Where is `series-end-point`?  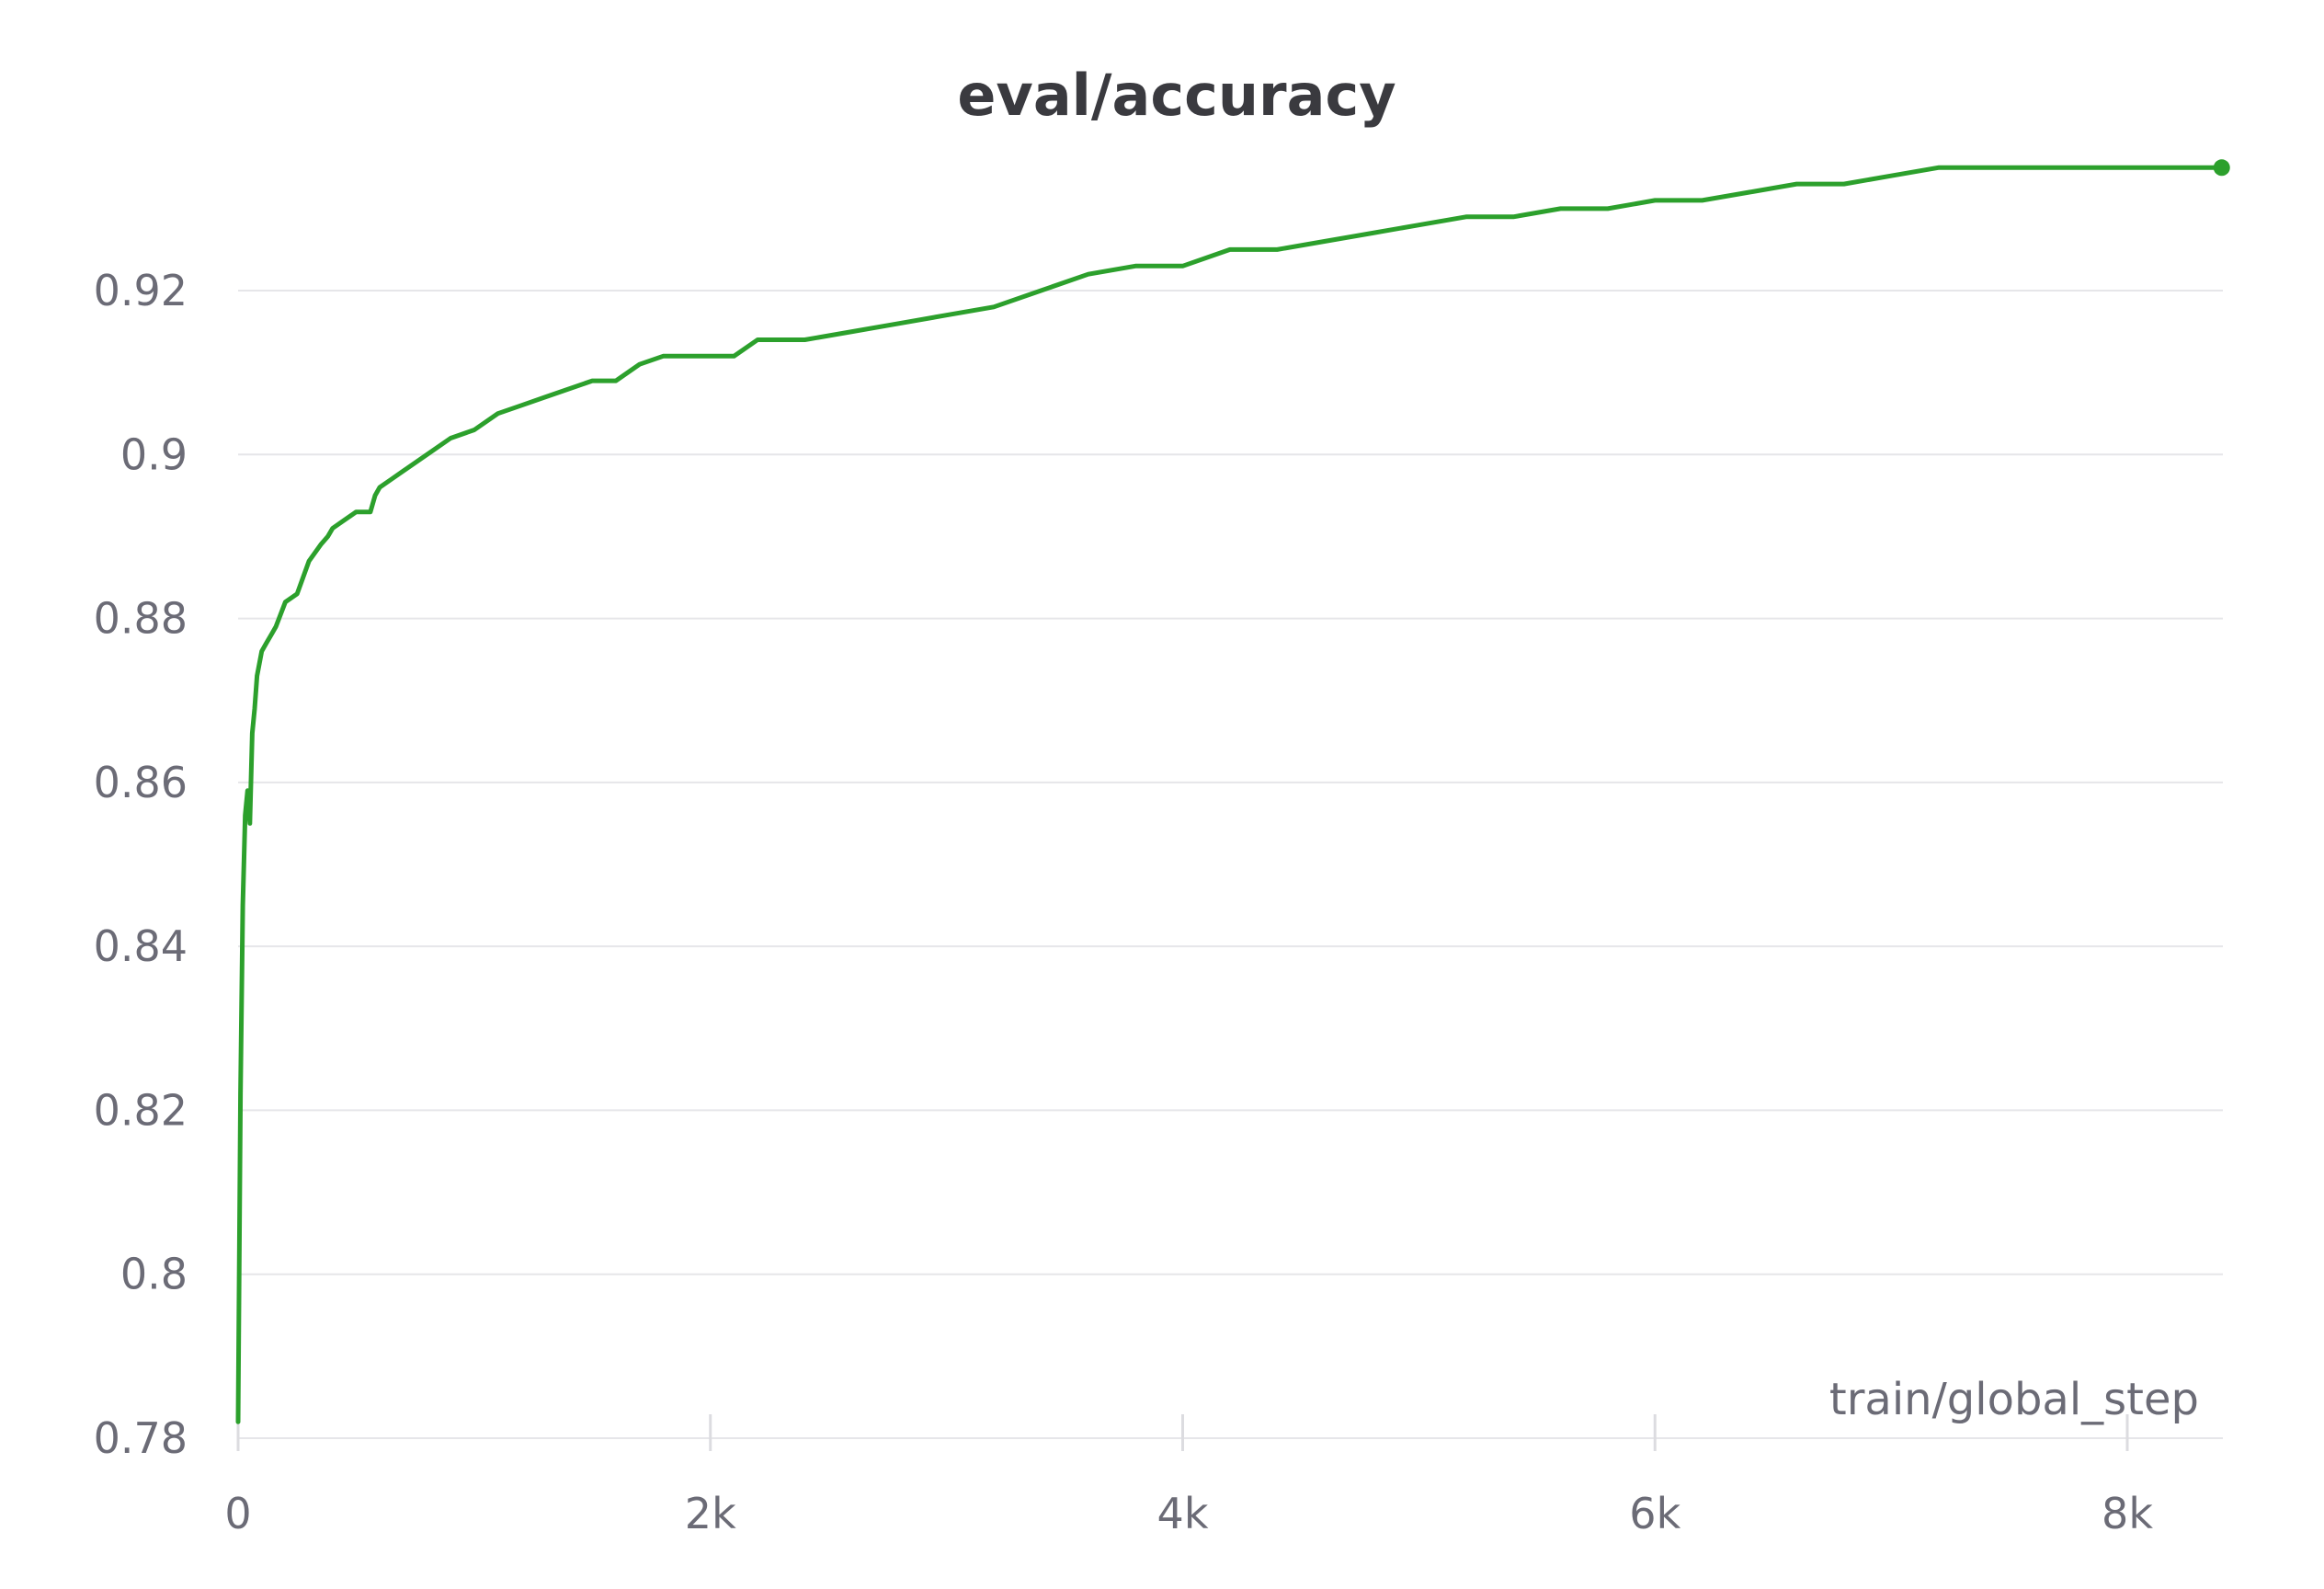 series-end-point is located at coordinates (2221, 168).